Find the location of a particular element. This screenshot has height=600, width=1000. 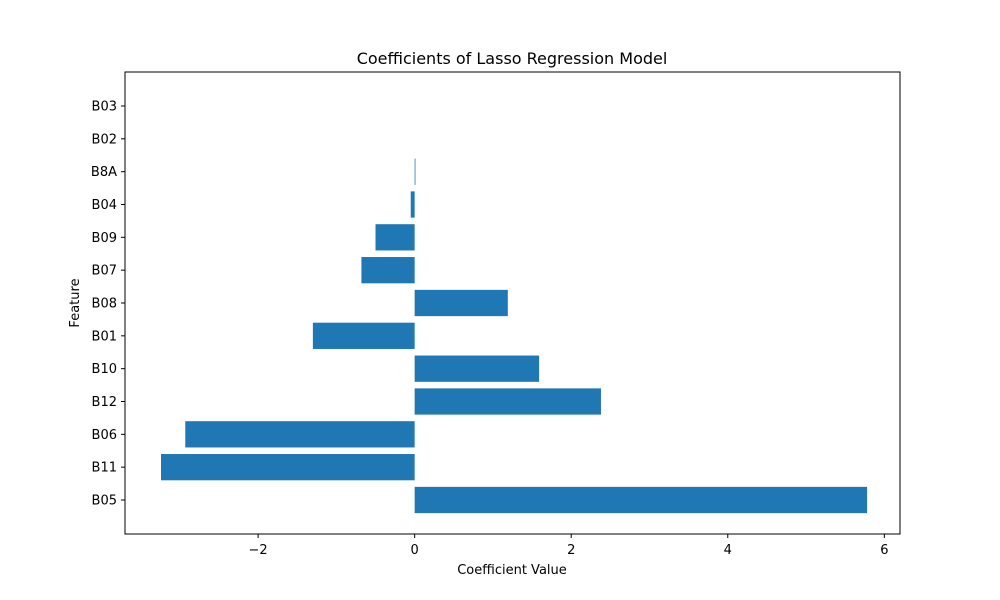

x-tick-label-0: −2 is located at coordinates (257, 550).